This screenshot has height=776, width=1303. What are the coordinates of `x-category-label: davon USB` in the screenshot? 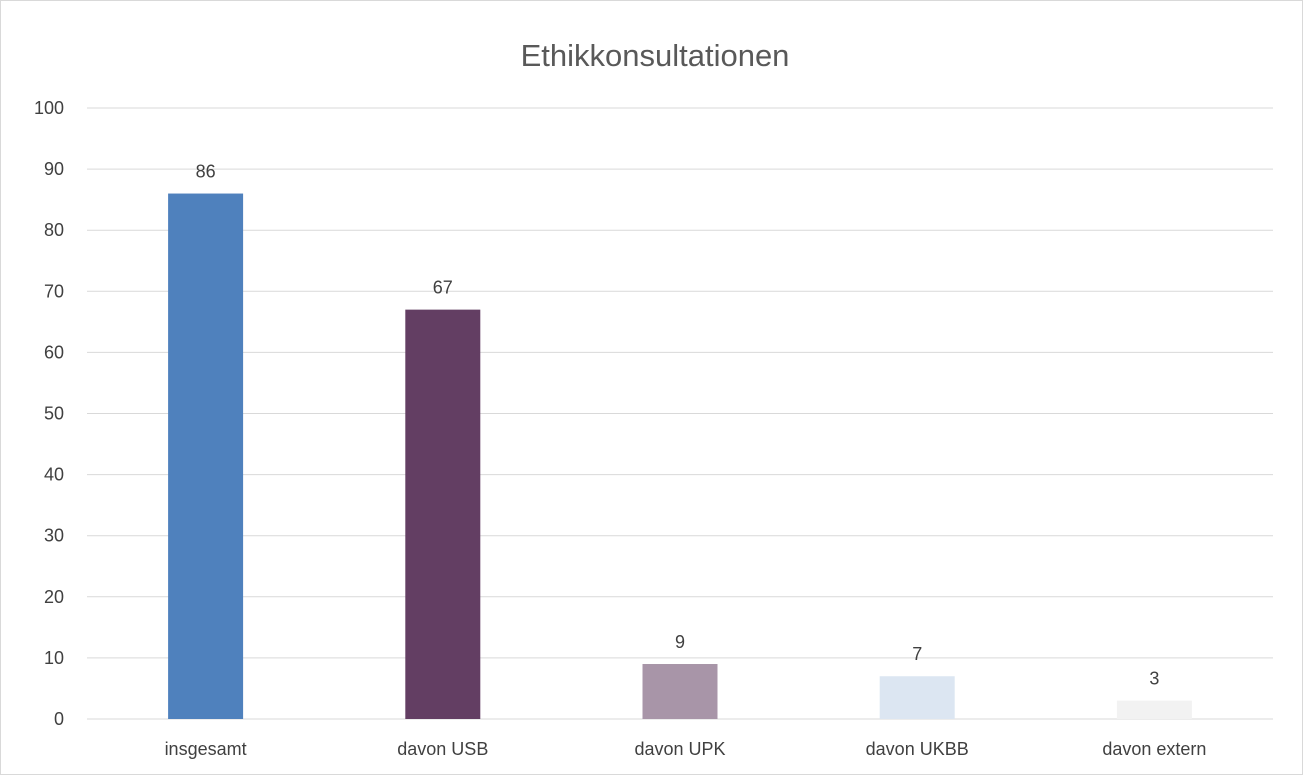 It's located at (442, 749).